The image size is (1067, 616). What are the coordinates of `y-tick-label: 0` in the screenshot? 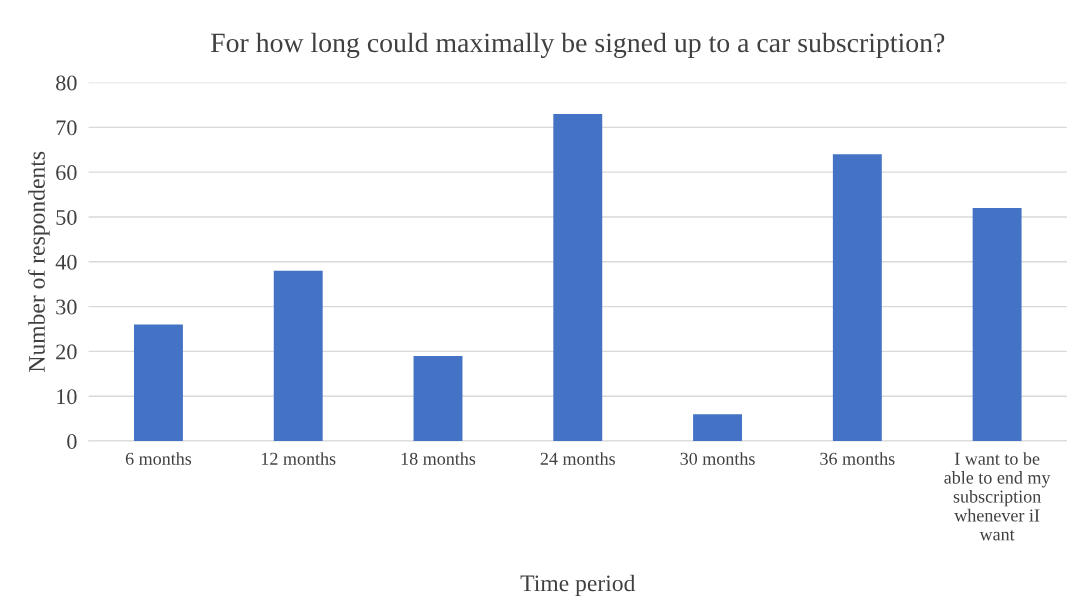 It's located at (72, 441).